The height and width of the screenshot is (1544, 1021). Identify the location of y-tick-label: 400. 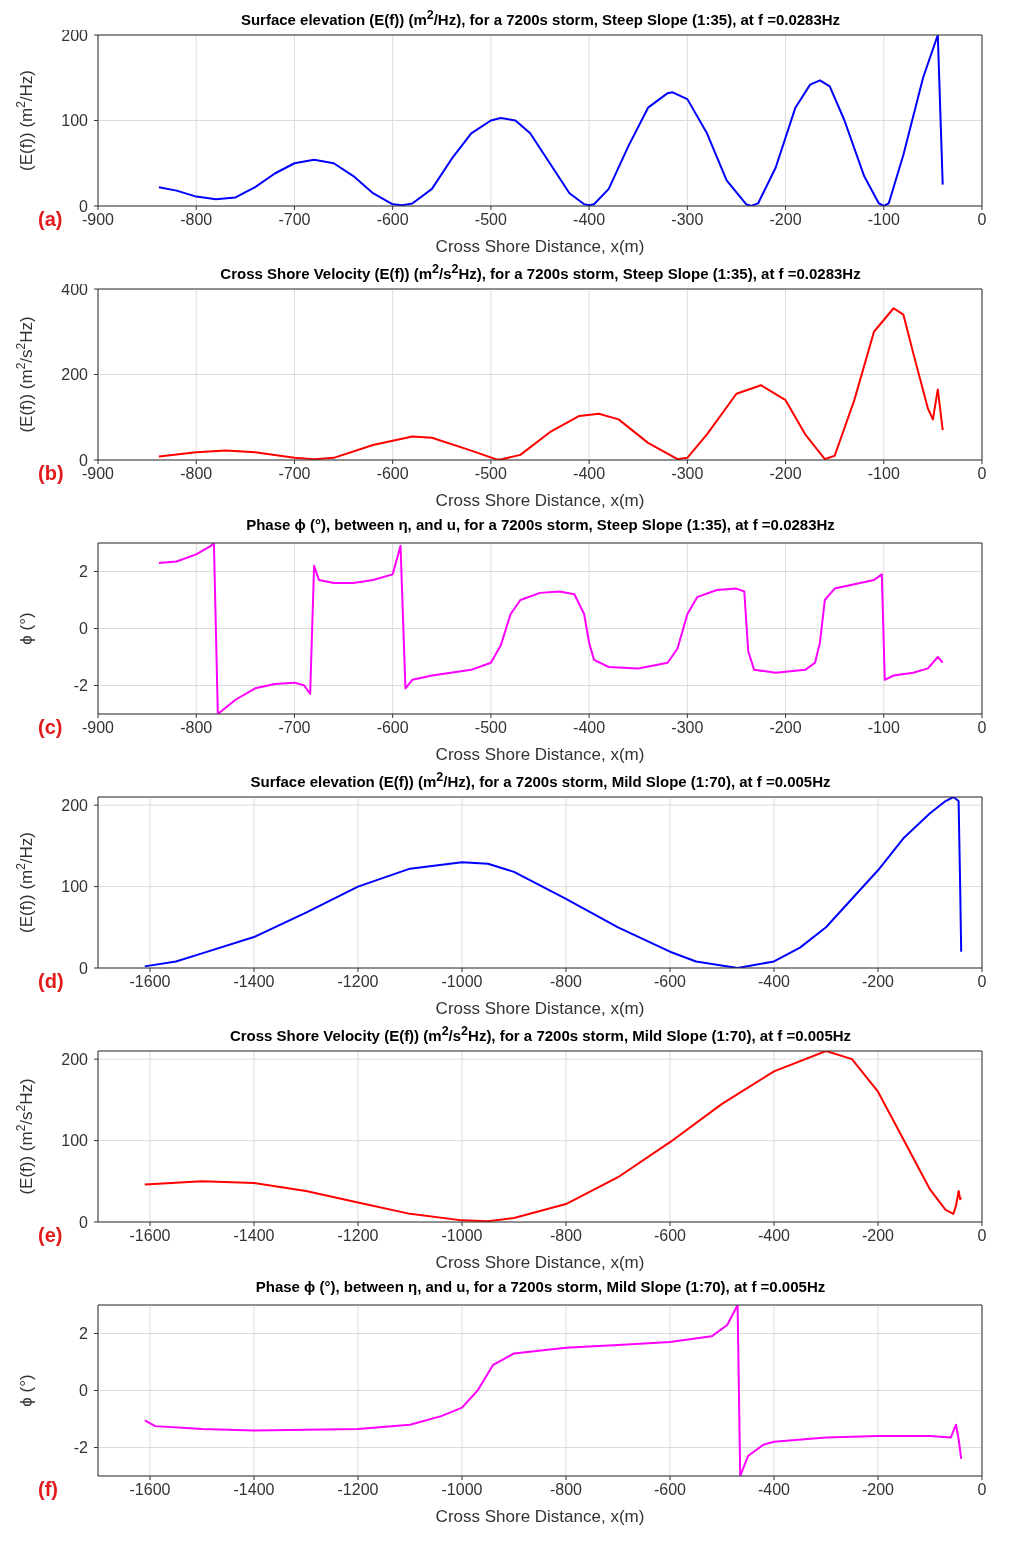
(75, 289).